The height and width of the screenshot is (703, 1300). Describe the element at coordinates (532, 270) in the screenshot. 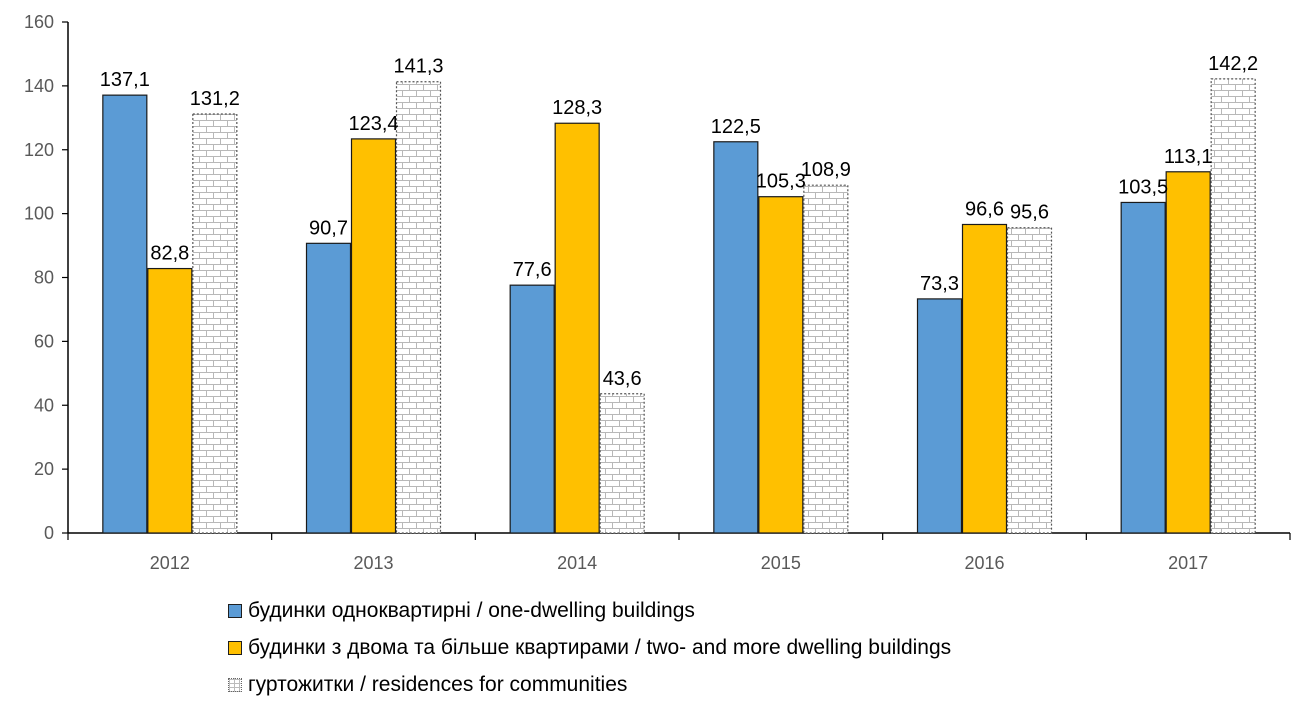

I see `data-label-series-0-2014: 77,6` at that location.